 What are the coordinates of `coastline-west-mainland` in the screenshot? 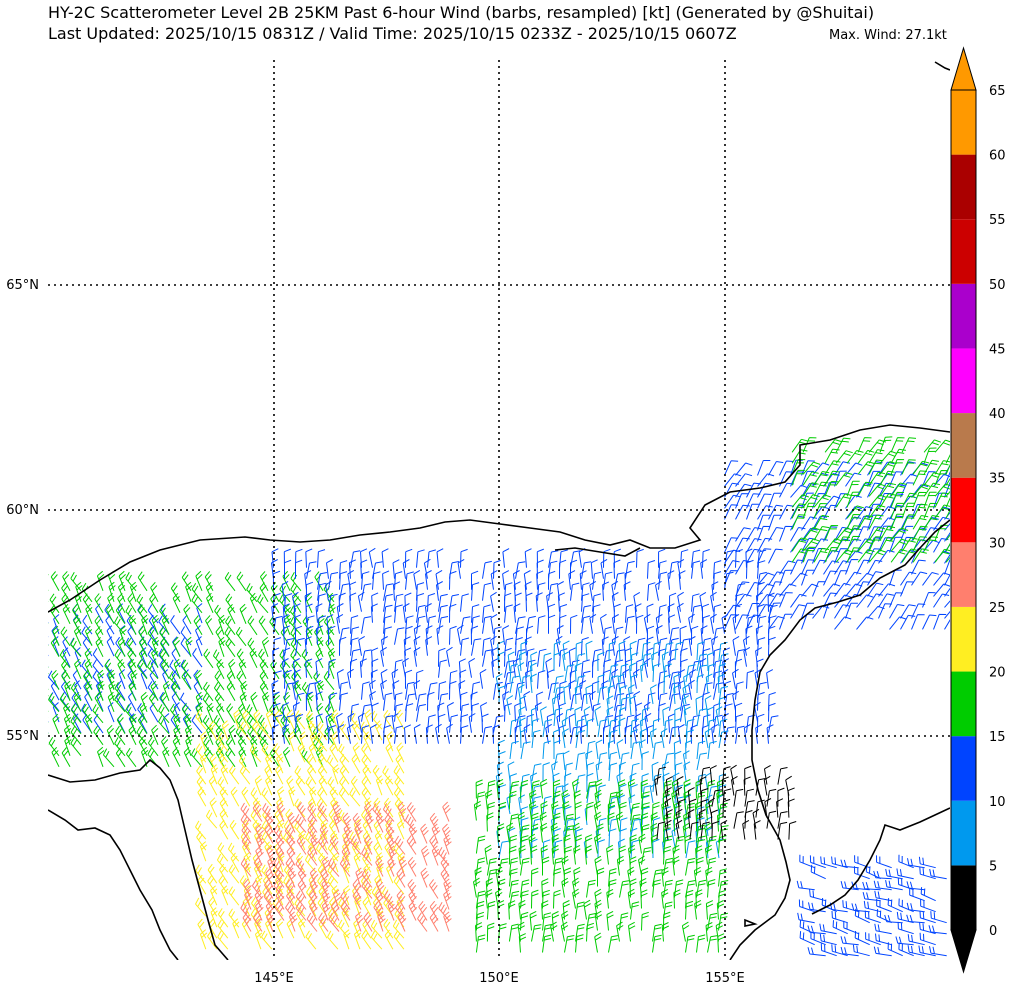 It's located at (138, 859).